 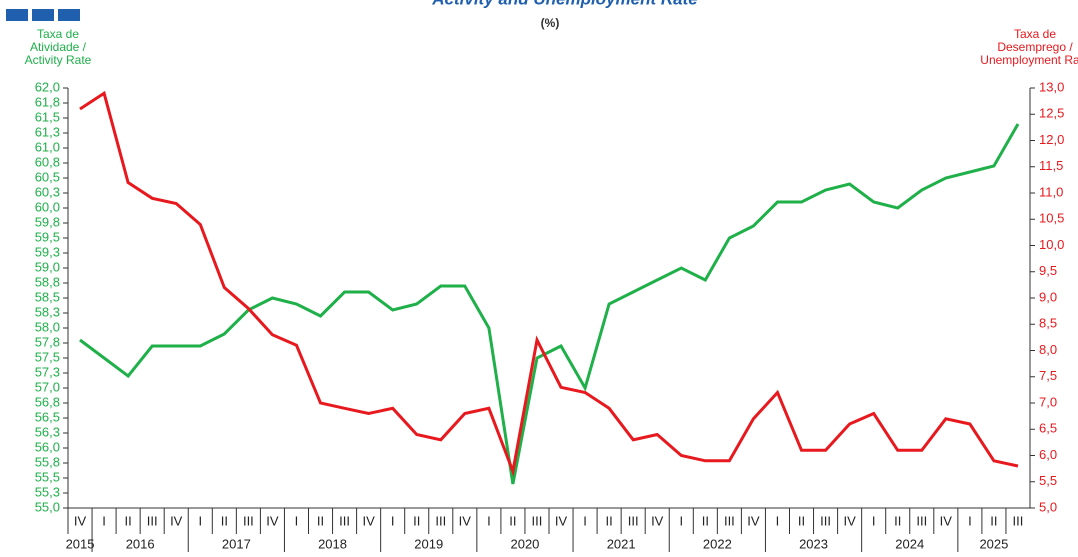 What do you see at coordinates (236, 543) in the screenshot?
I see `x-group-label: 2017` at bounding box center [236, 543].